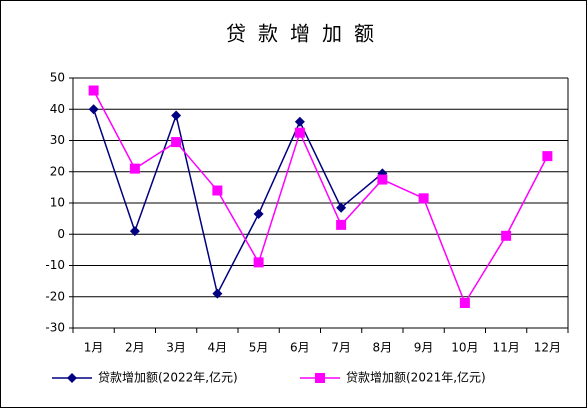 This screenshot has width=588, height=409. Describe the element at coordinates (57, 171) in the screenshot. I see `y-tick-label: 20` at that location.